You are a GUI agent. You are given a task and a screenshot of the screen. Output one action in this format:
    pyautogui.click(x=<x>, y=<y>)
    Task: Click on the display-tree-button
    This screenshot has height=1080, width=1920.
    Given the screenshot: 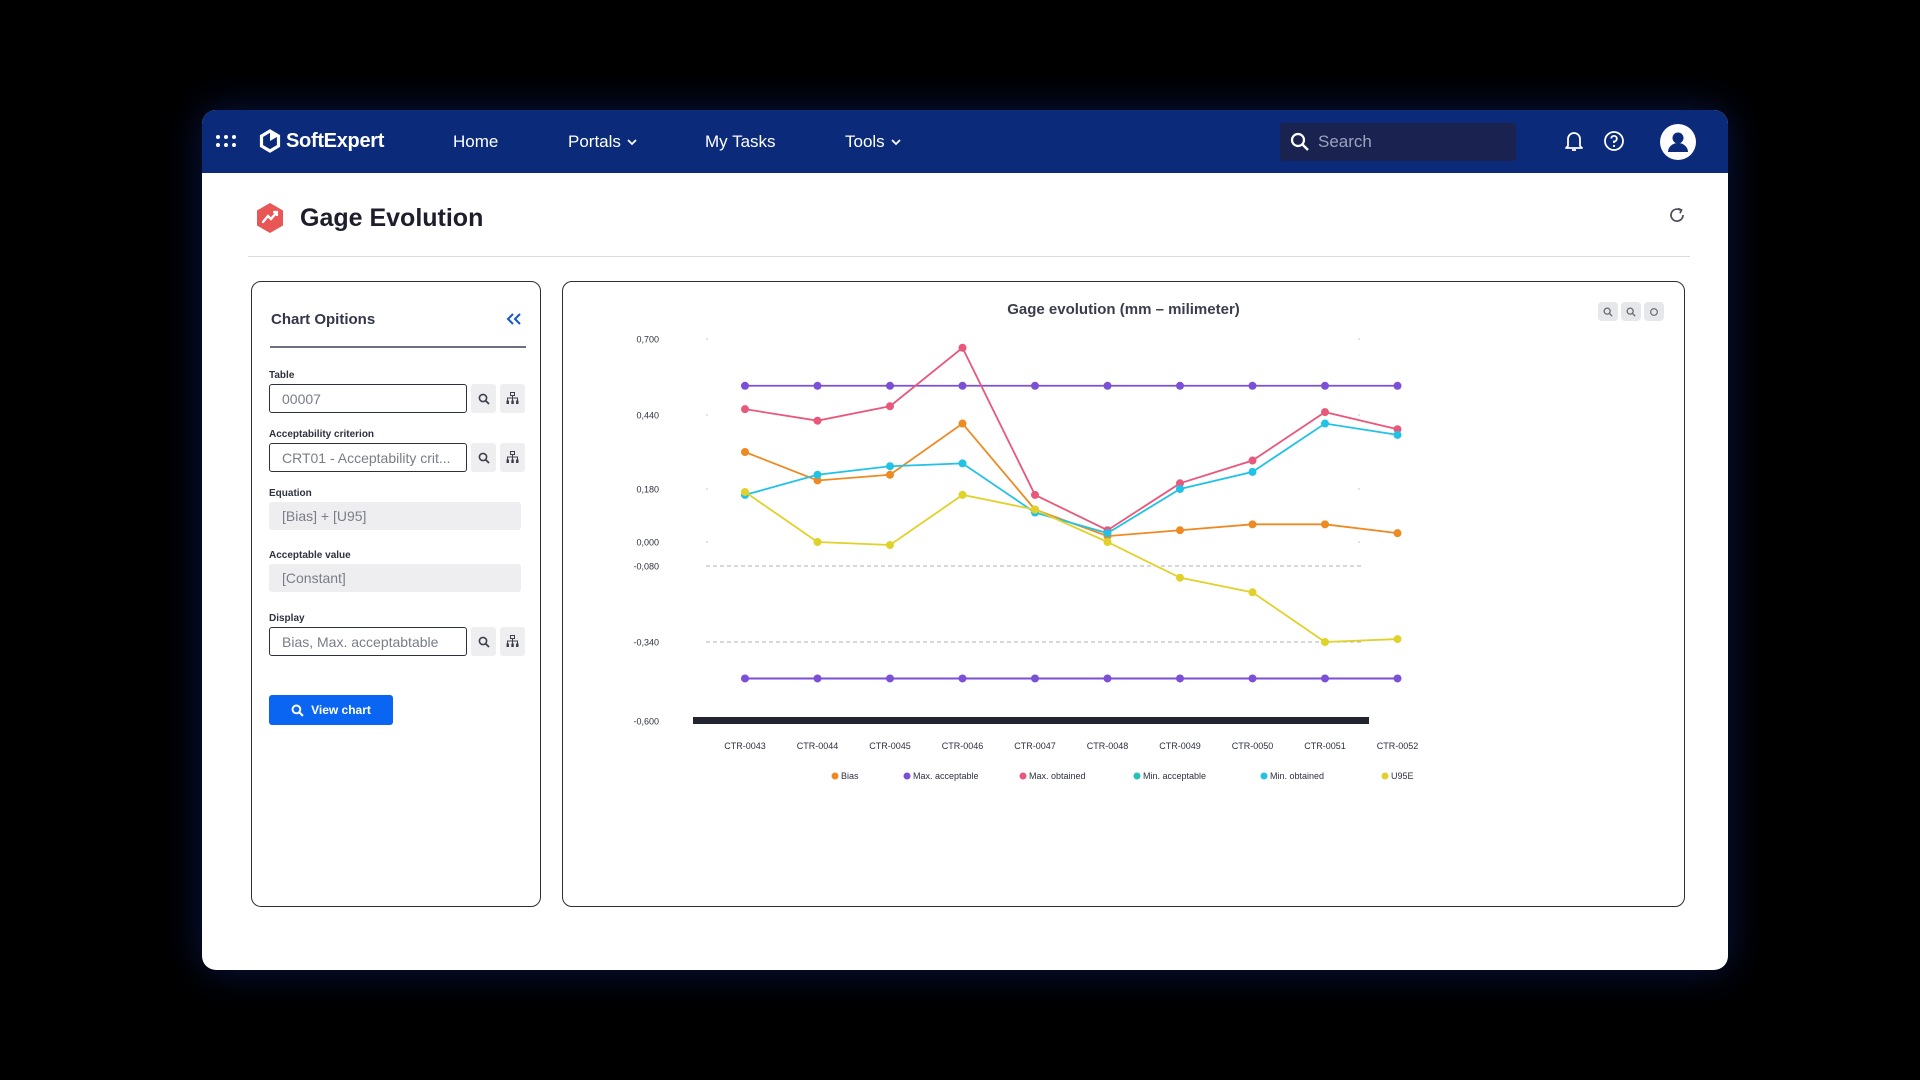 What is the action you would take?
    pyautogui.click(x=512, y=641)
    